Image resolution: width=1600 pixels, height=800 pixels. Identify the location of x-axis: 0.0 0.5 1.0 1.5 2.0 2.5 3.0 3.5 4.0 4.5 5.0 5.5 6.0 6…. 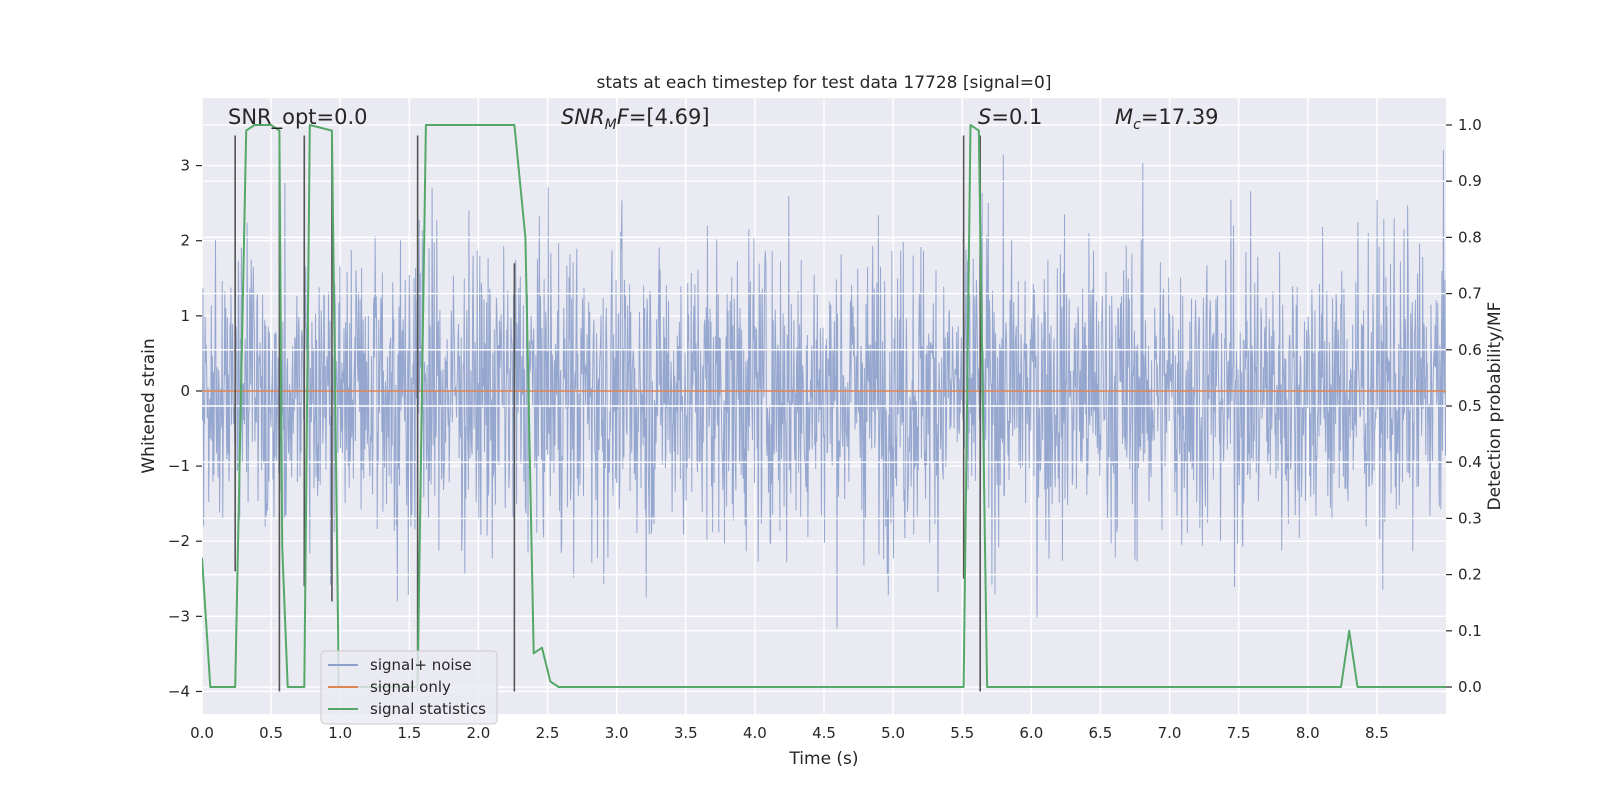
(789, 733).